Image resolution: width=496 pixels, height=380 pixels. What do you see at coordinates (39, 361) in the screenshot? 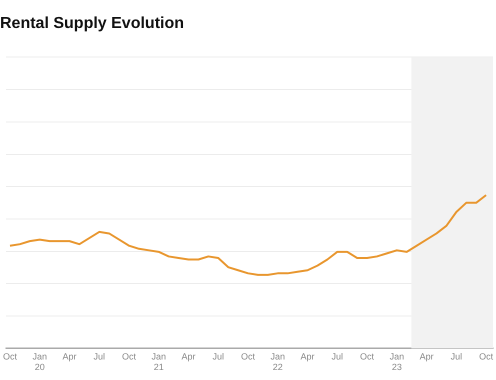
I see `x-tick-label: Jan 20` at bounding box center [39, 361].